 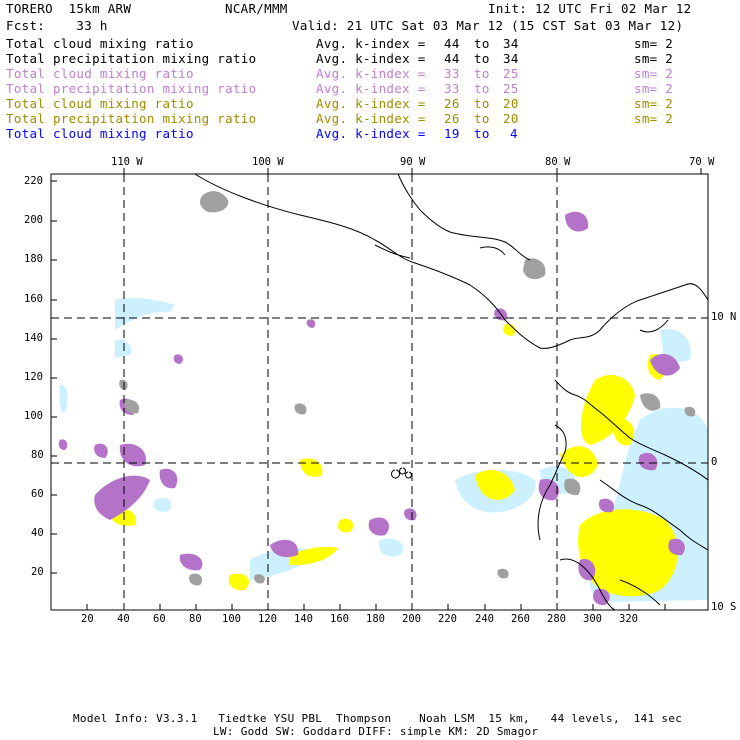 I want to click on lat-label: 10 S, so click(x=724, y=607).